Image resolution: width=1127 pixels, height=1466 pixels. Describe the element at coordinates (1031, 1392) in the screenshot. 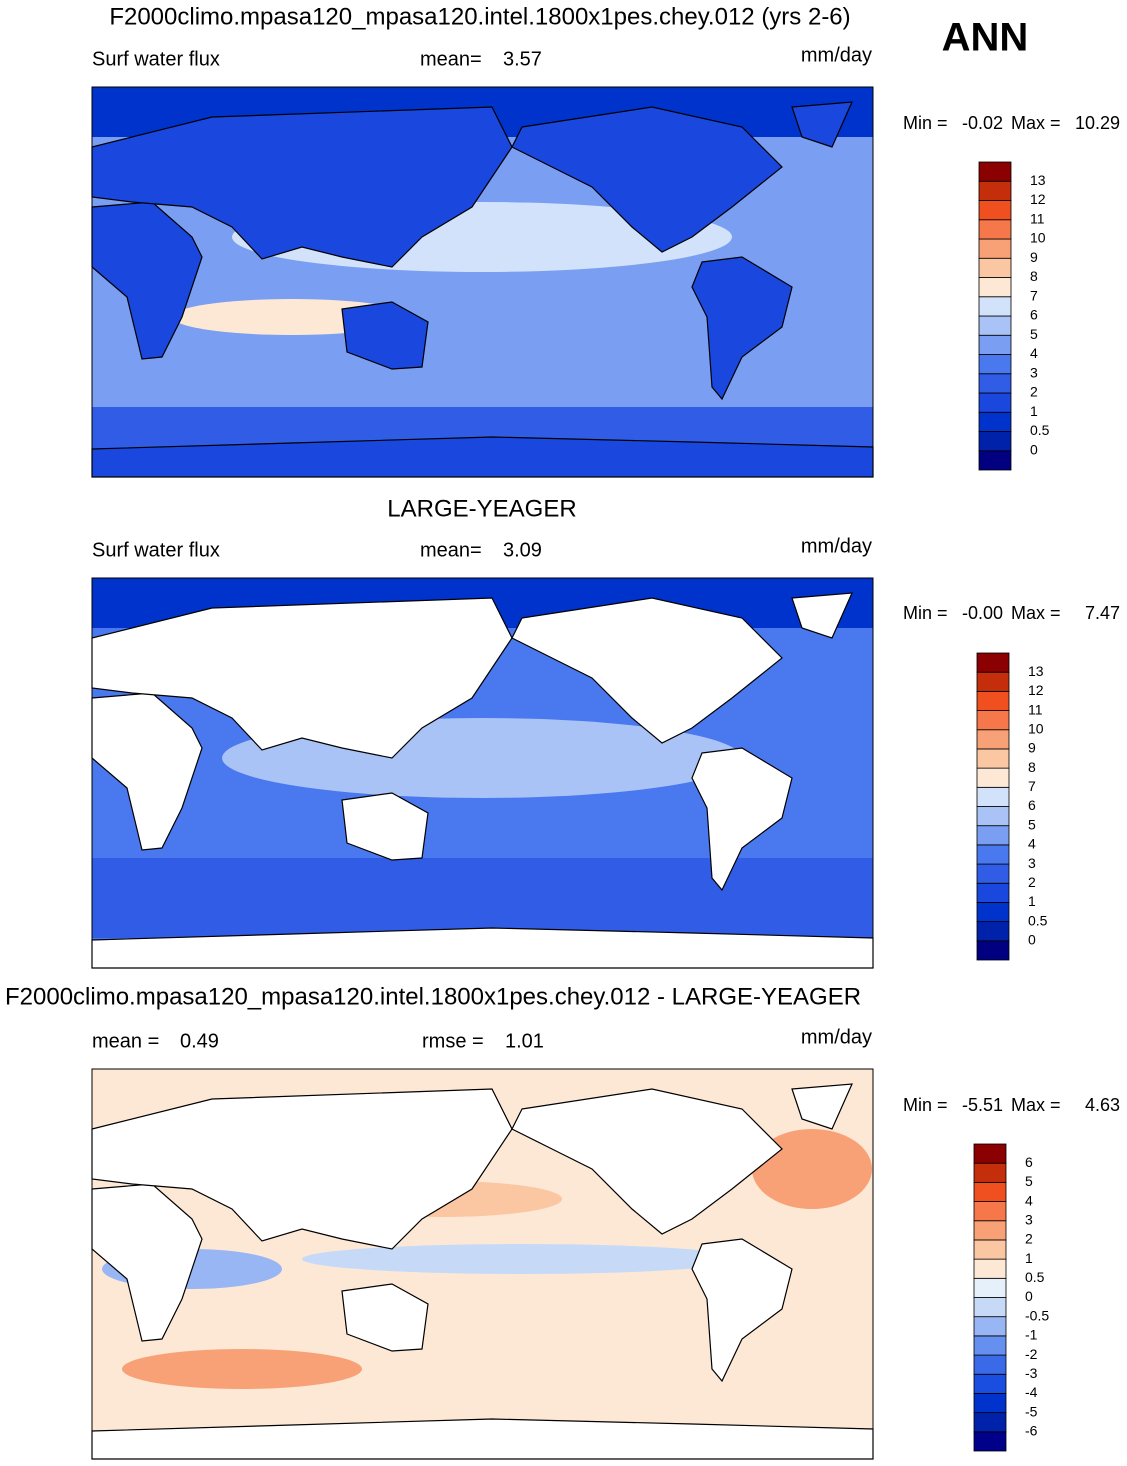

I see `colorbar-label: -4` at that location.